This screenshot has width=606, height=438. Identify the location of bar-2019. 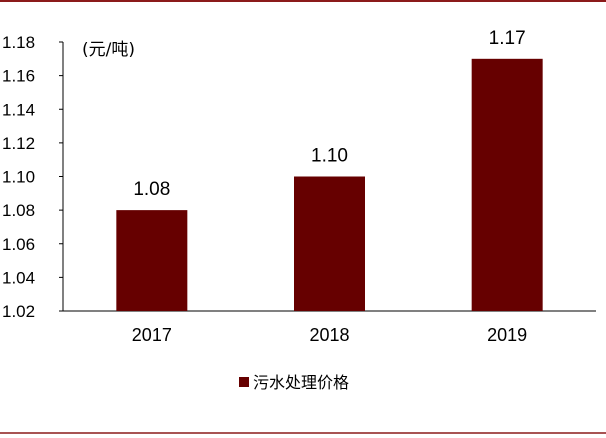
(507, 184).